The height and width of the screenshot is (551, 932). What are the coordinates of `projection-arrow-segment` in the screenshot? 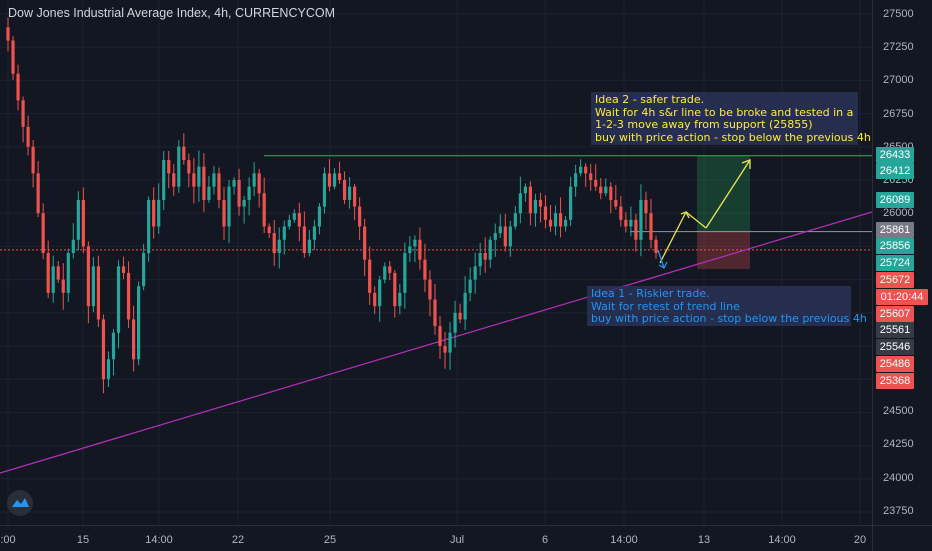 It's located at (728, 194).